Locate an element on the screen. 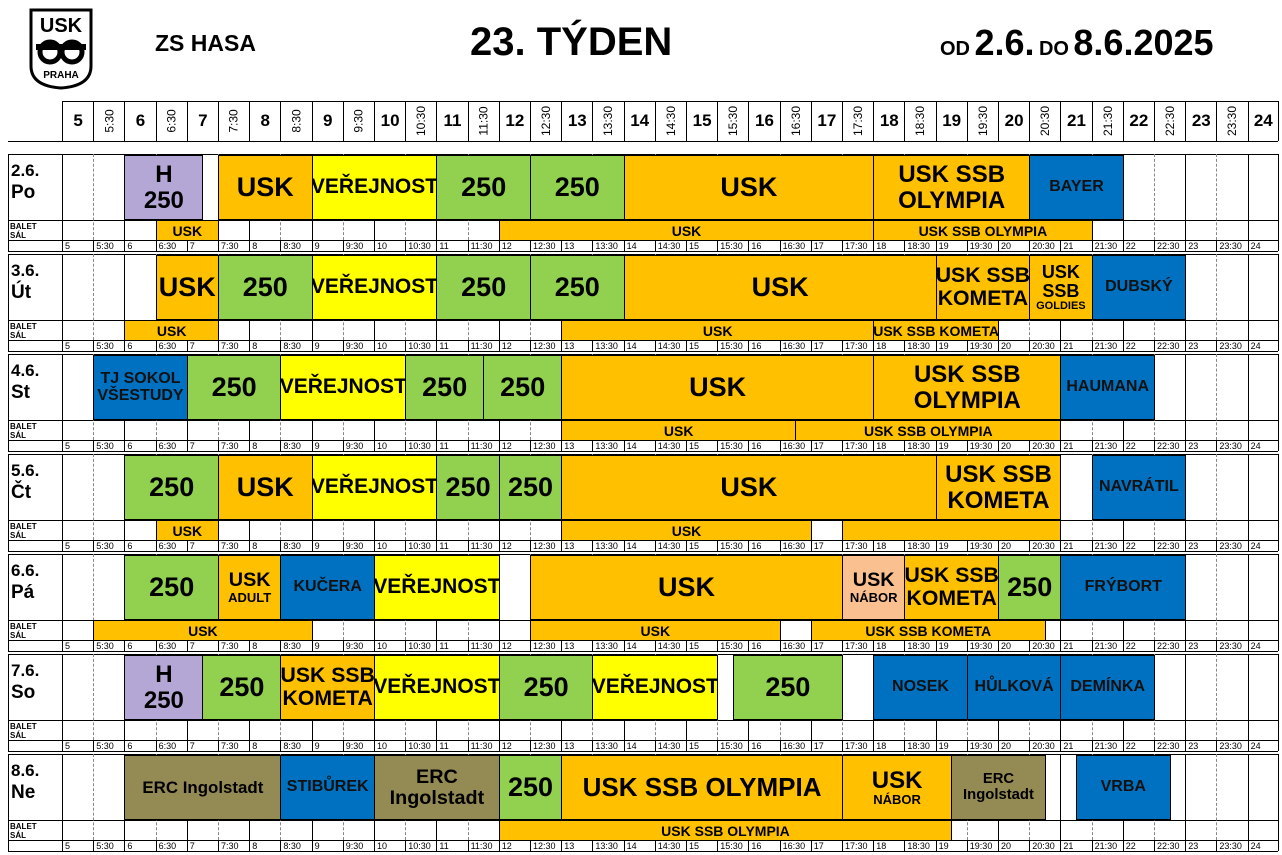  time-tick-label: 12:30 is located at coordinates (545, 746).